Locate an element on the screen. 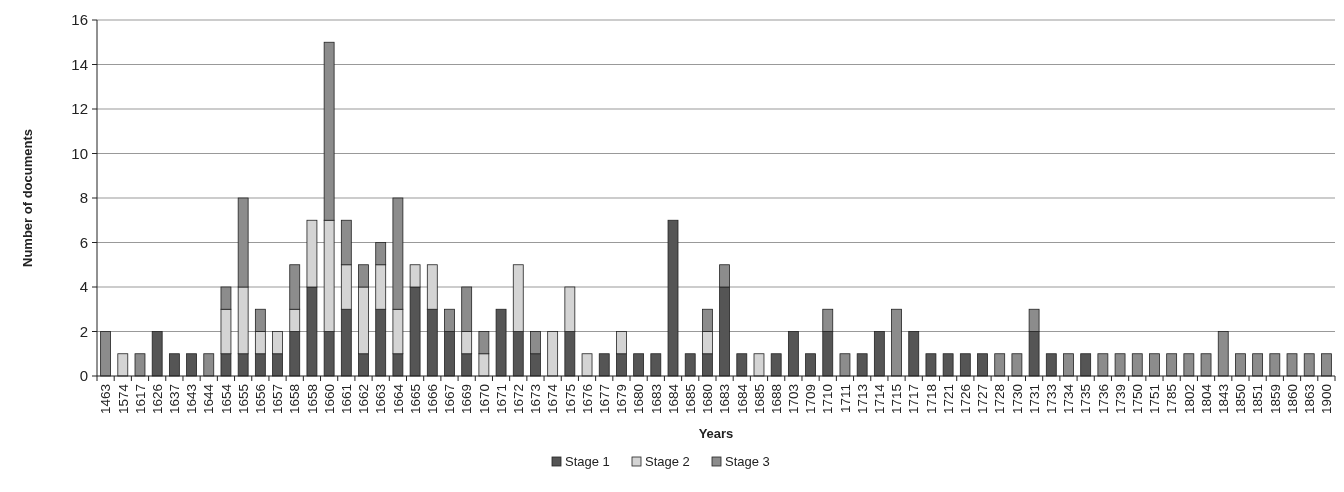 The image size is (1344, 492). x-tick-label: 1656 is located at coordinates (261, 399).